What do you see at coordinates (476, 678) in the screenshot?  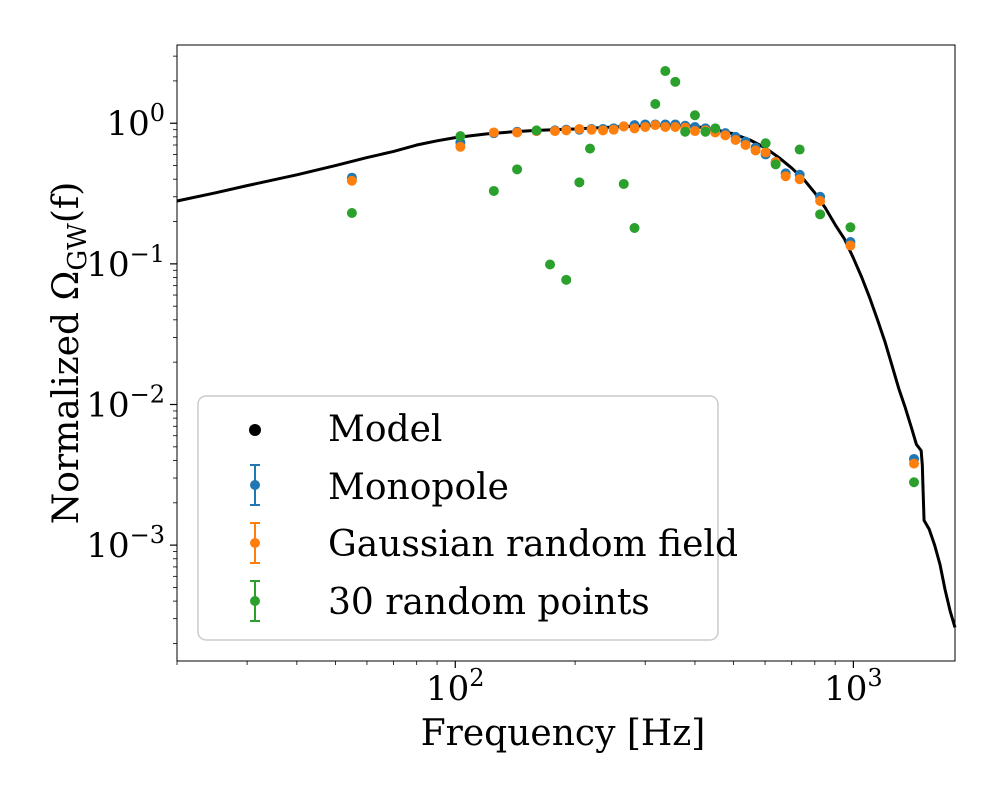 I see `x-tick-label-exponent: 2` at bounding box center [476, 678].